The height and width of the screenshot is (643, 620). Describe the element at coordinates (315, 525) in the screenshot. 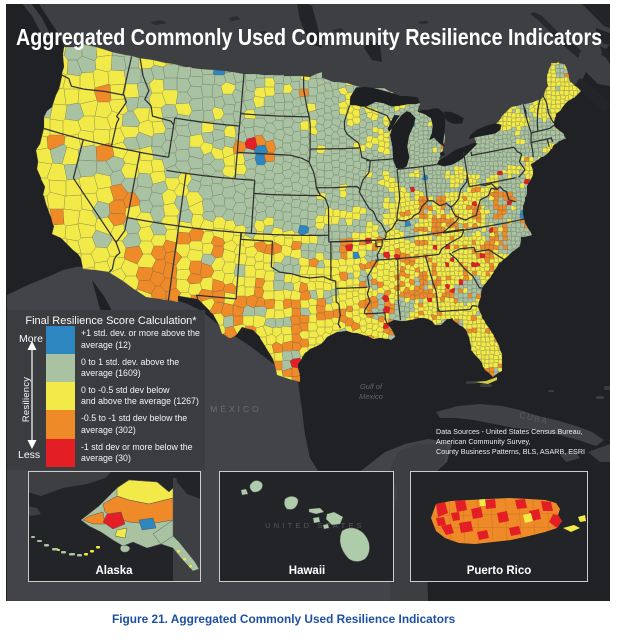

I see `svg-text: UNITED STATES` at that location.